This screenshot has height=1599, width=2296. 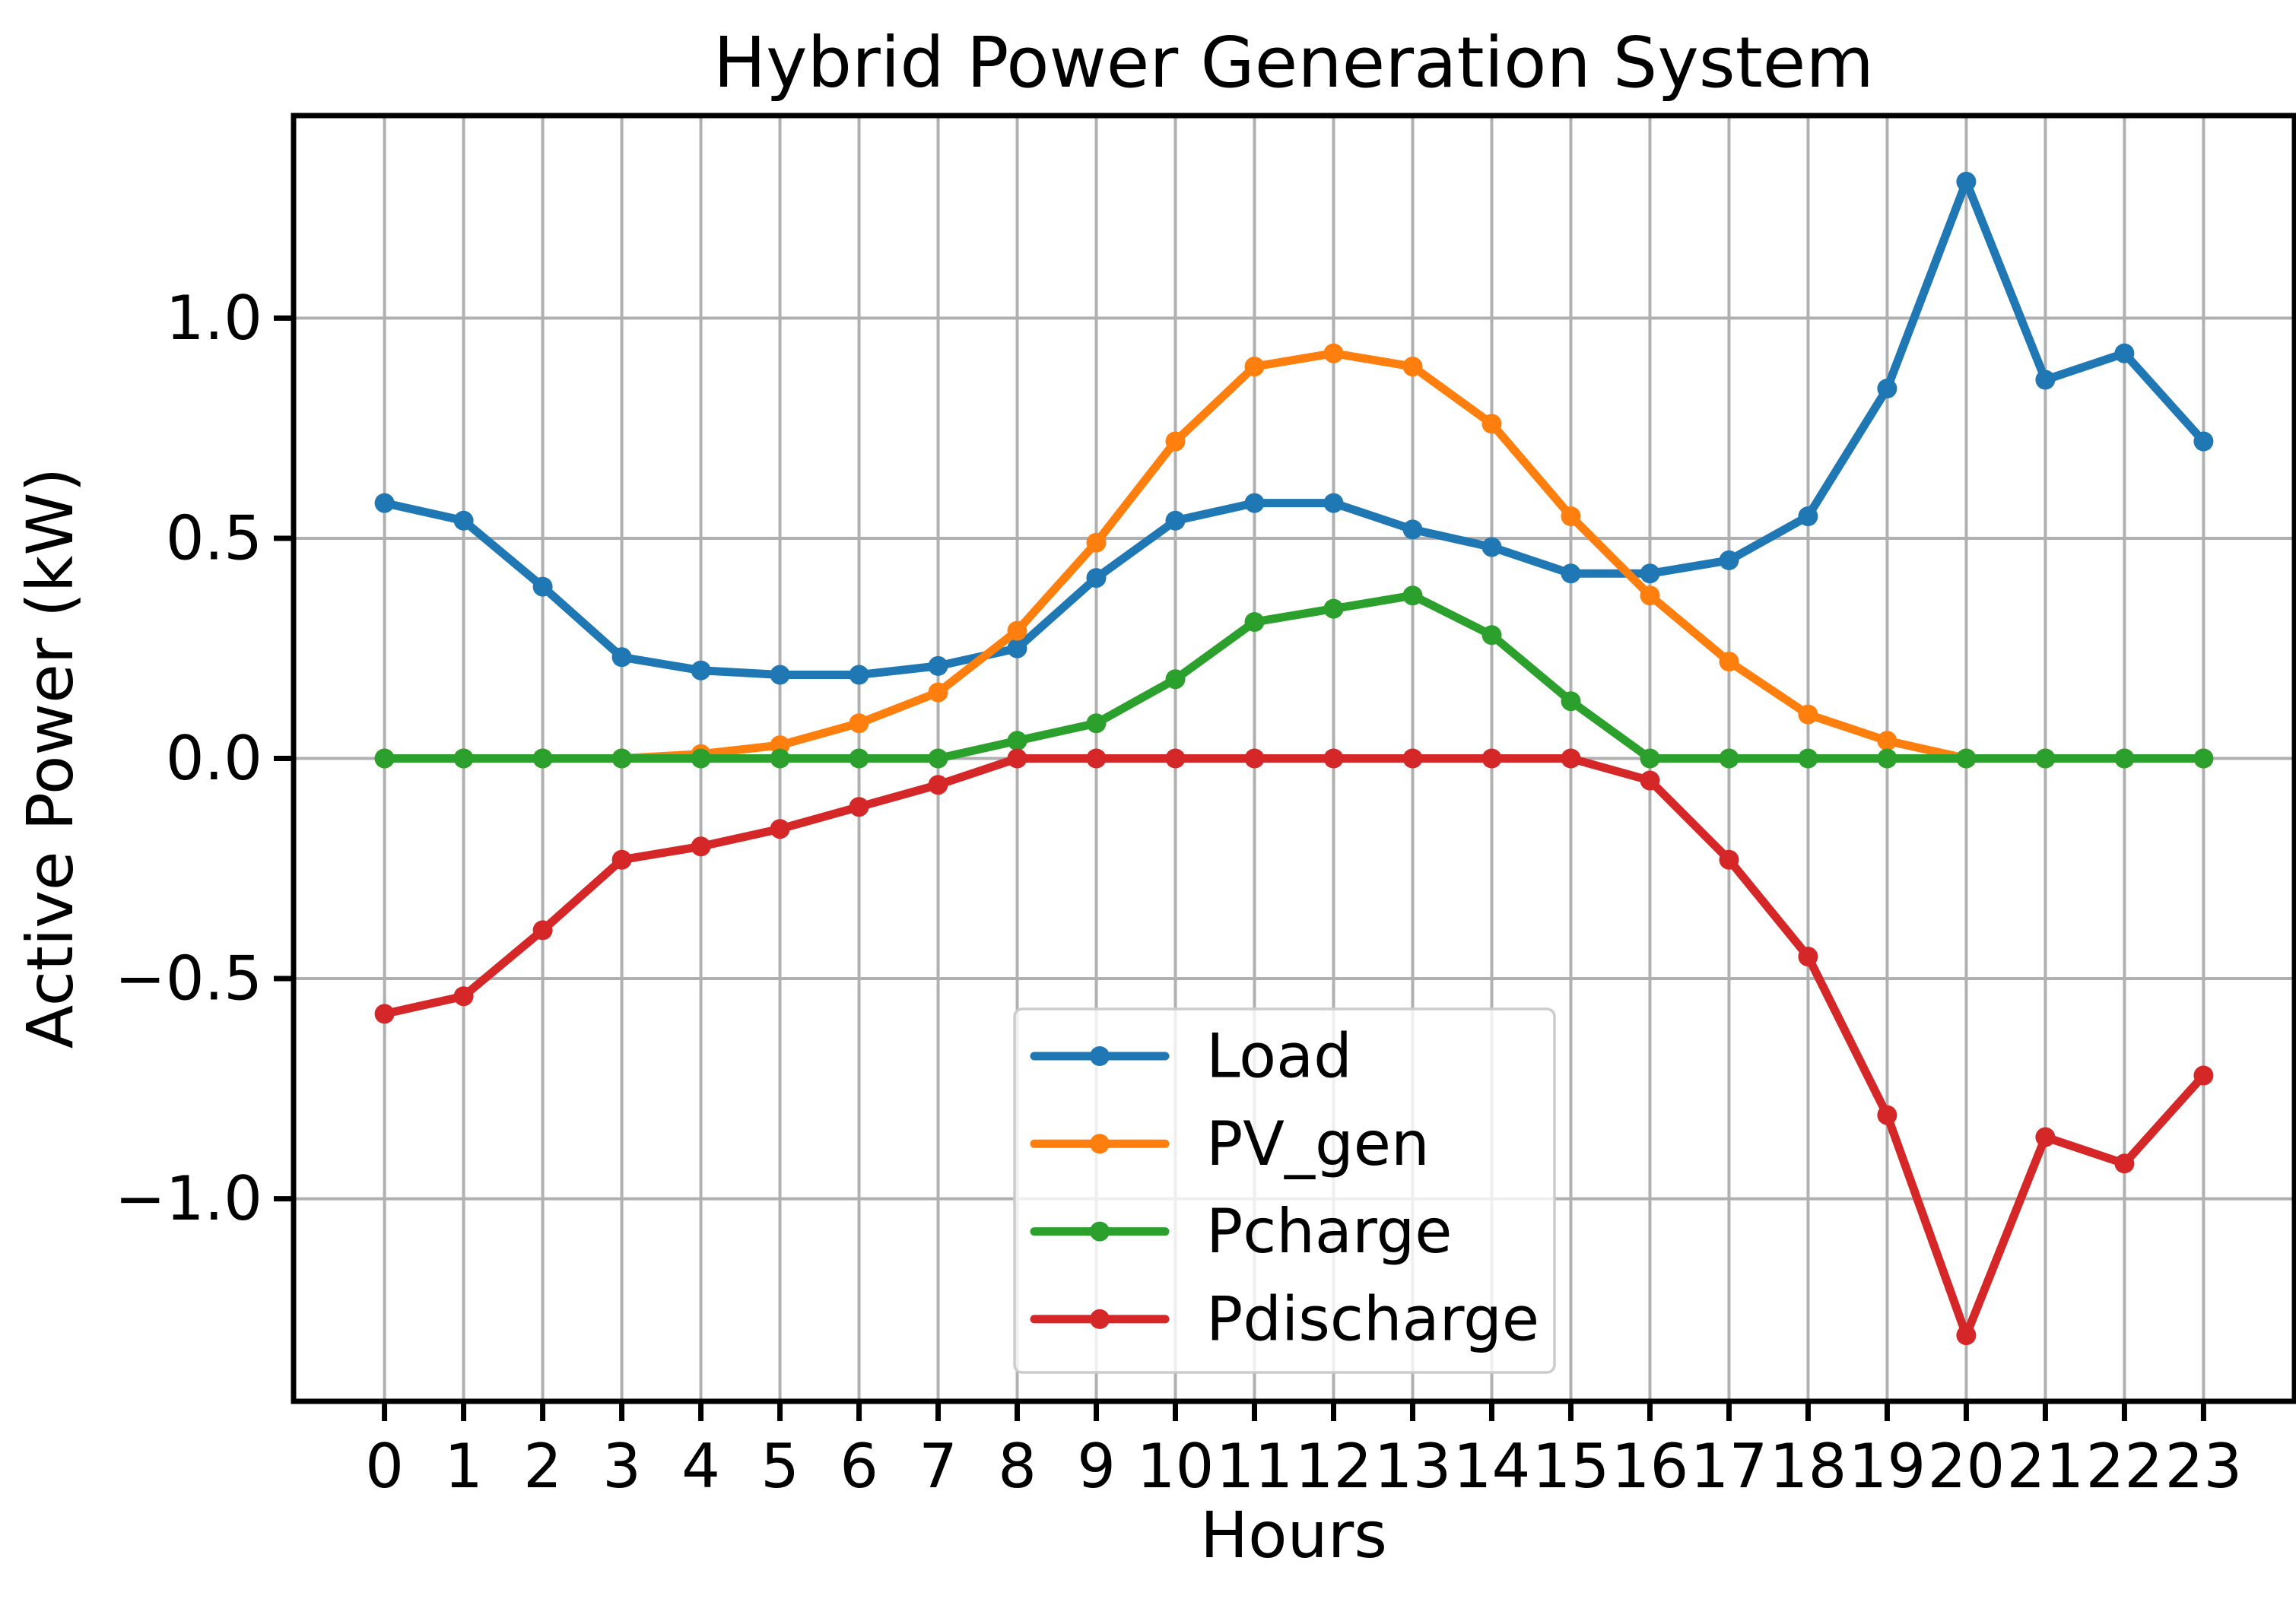 I want to click on x-tick-label: 18, so click(x=1808, y=1466).